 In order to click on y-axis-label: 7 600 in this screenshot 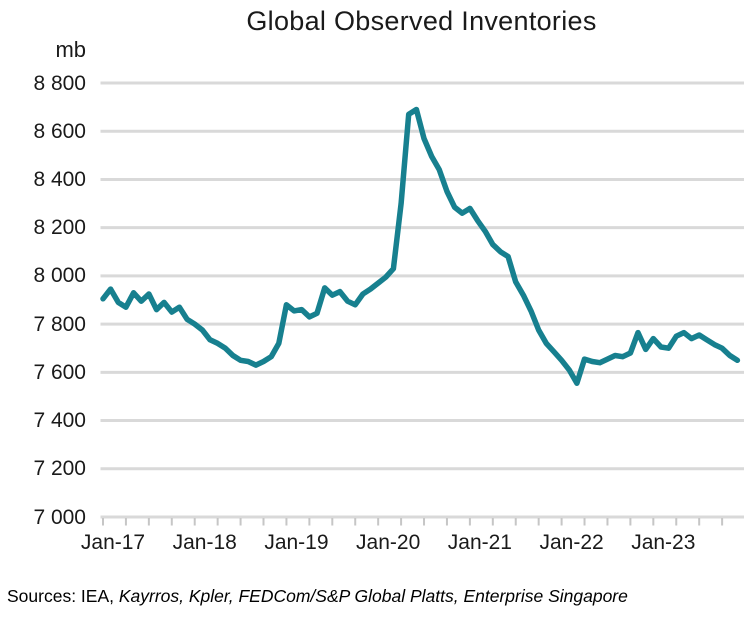, I will do `click(59, 372)`.